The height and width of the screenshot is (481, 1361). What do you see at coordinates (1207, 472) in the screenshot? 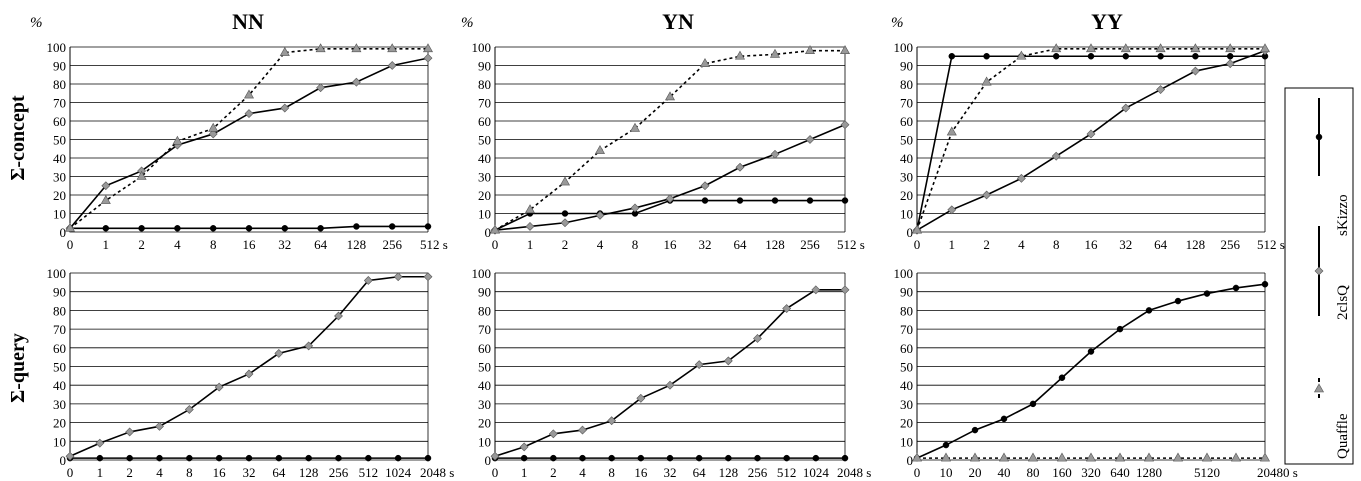
I see `x-tick-label: 5120` at bounding box center [1207, 472].